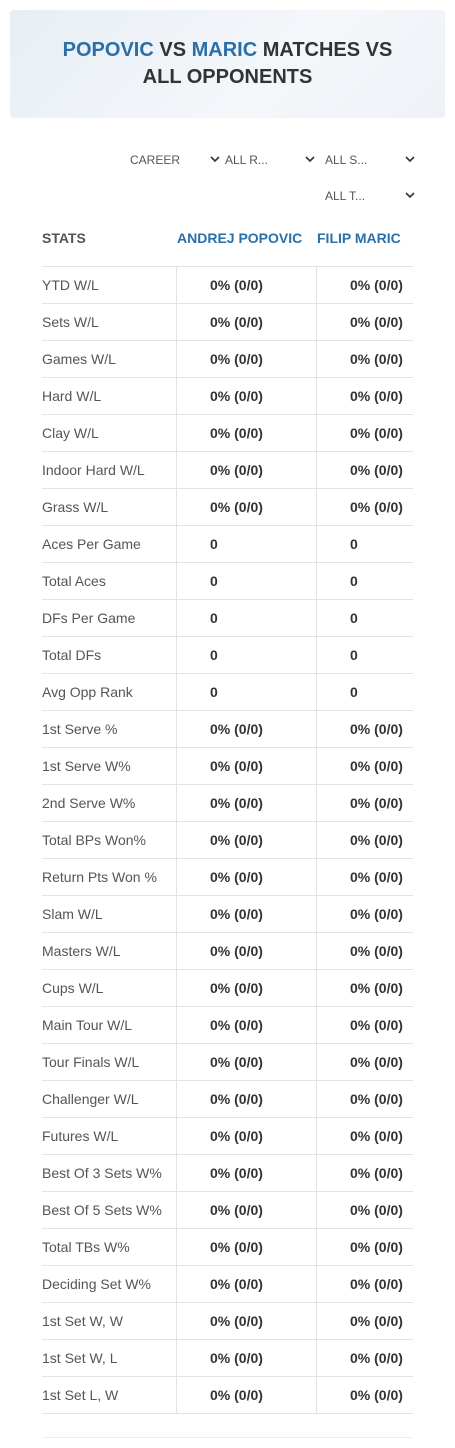 This screenshot has height=1448, width=455. What do you see at coordinates (224, 50) in the screenshot?
I see `player-name: MARIC` at bounding box center [224, 50].